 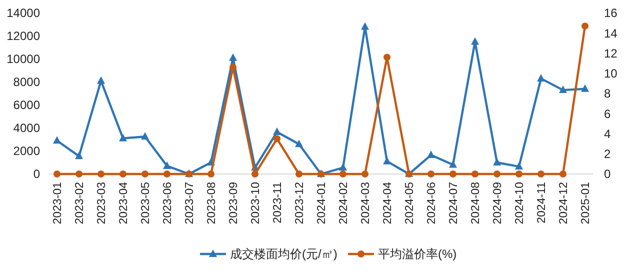 I want to click on x-tick-label: 2025-01, so click(x=586, y=203).